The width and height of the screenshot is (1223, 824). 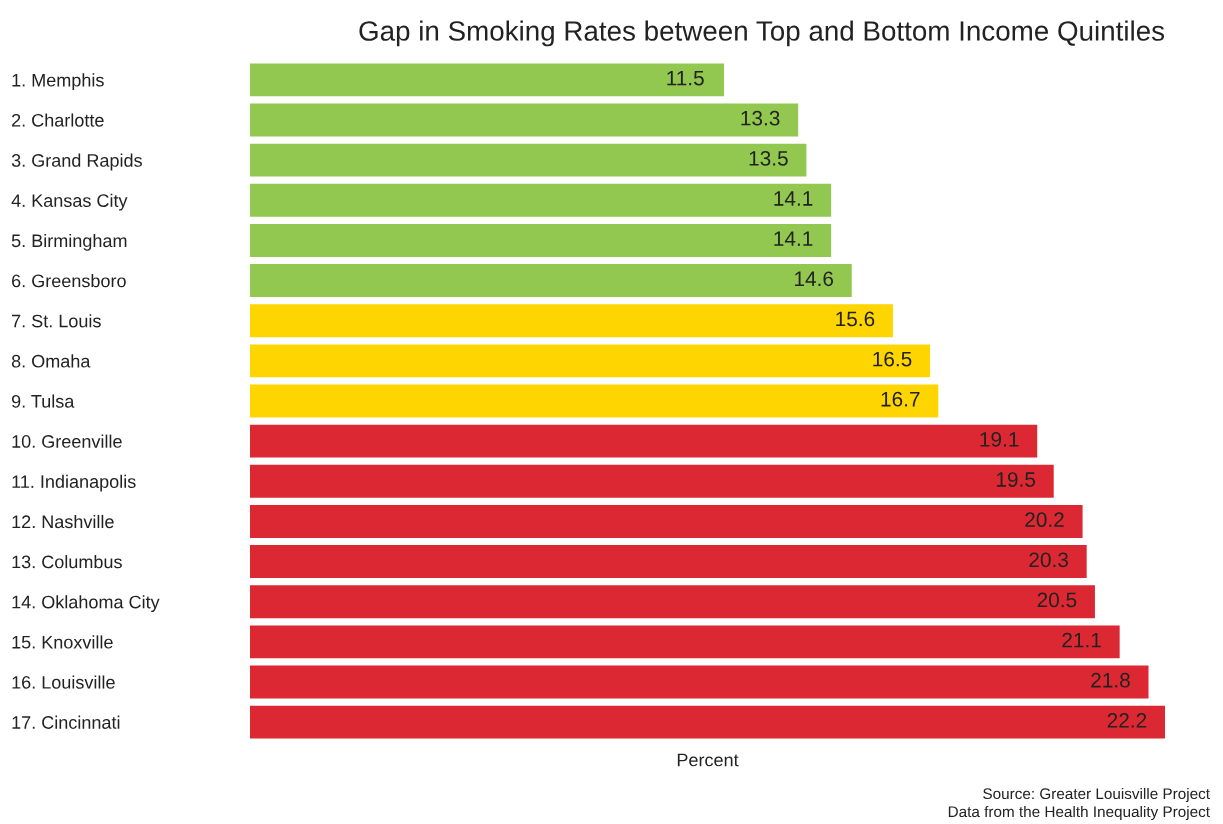 I want to click on y-tick-label: 2. Charlotte, so click(x=58, y=120).